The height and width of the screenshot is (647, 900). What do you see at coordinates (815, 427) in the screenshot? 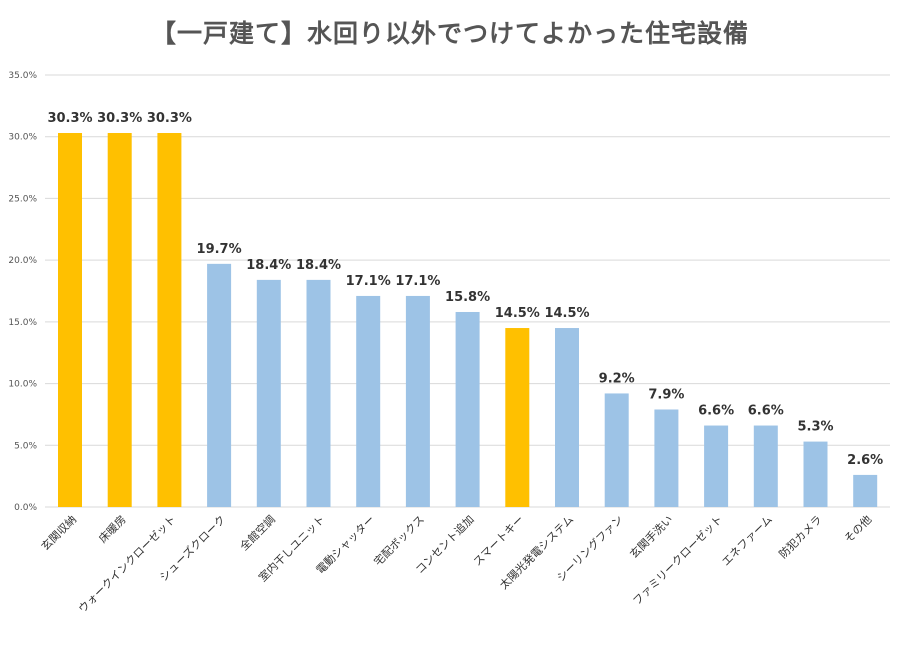
I see `data-label: 5.3%` at bounding box center [815, 427].